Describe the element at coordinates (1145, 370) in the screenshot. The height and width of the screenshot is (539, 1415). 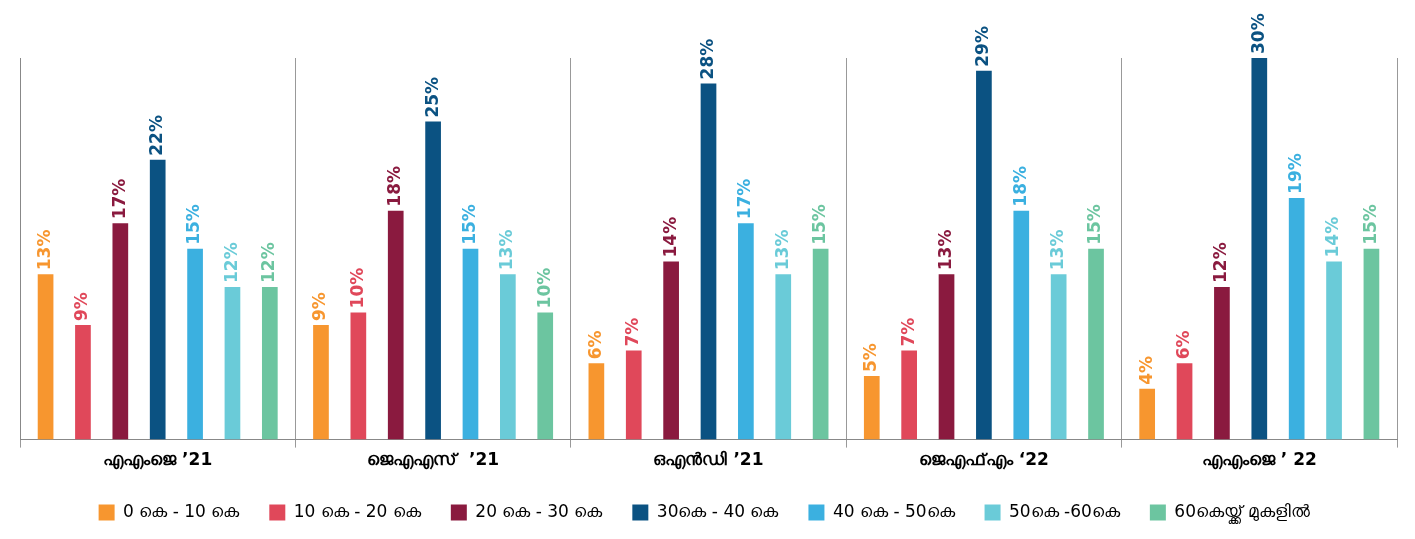
I see `data-label: 4%` at that location.